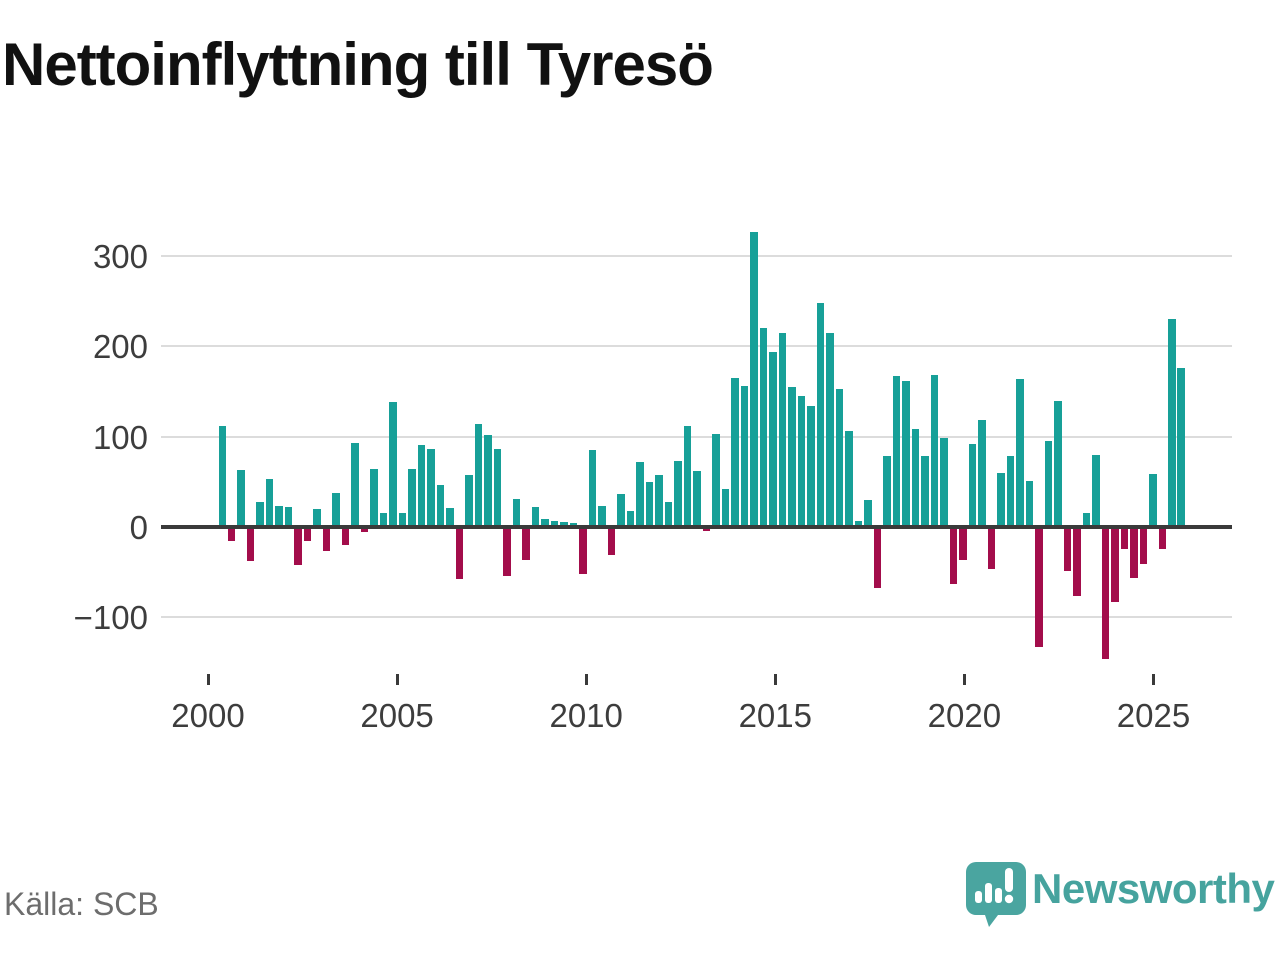  What do you see at coordinates (120, 256) in the screenshot?
I see `y-axis-label: 300` at bounding box center [120, 256].